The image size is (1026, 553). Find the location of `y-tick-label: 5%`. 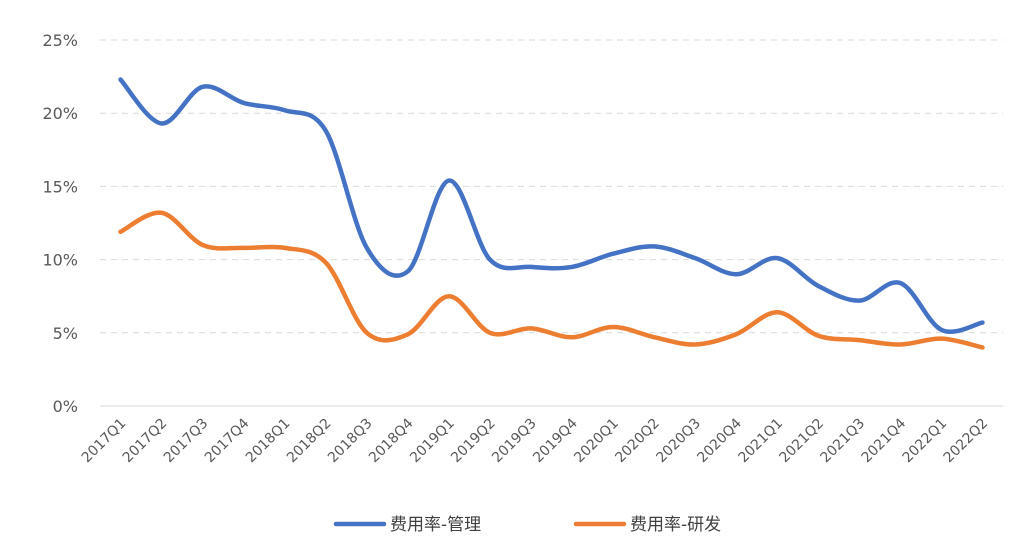

y-tick-label: 5% is located at coordinates (65, 333).